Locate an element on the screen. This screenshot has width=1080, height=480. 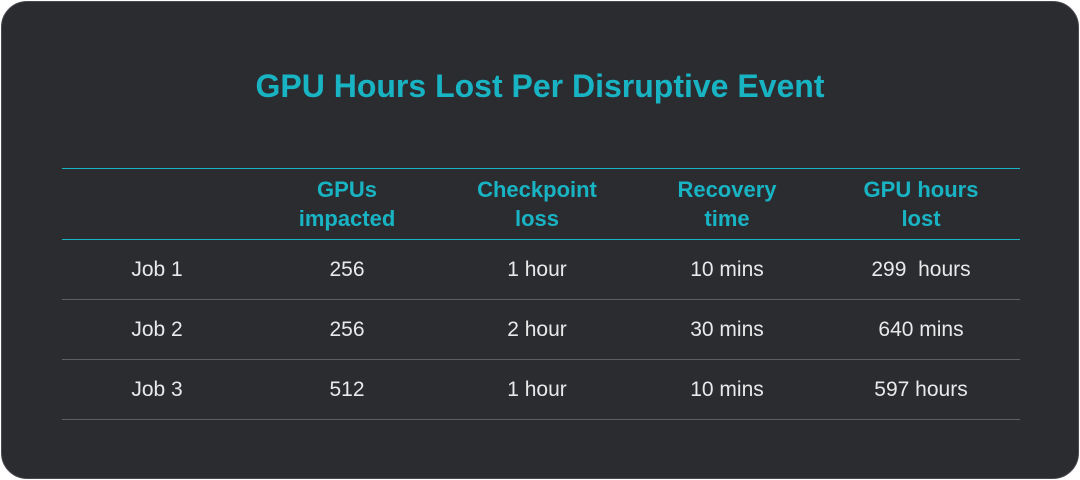
gpu-hours-lost-cell: 299 hours is located at coordinates (921, 269).